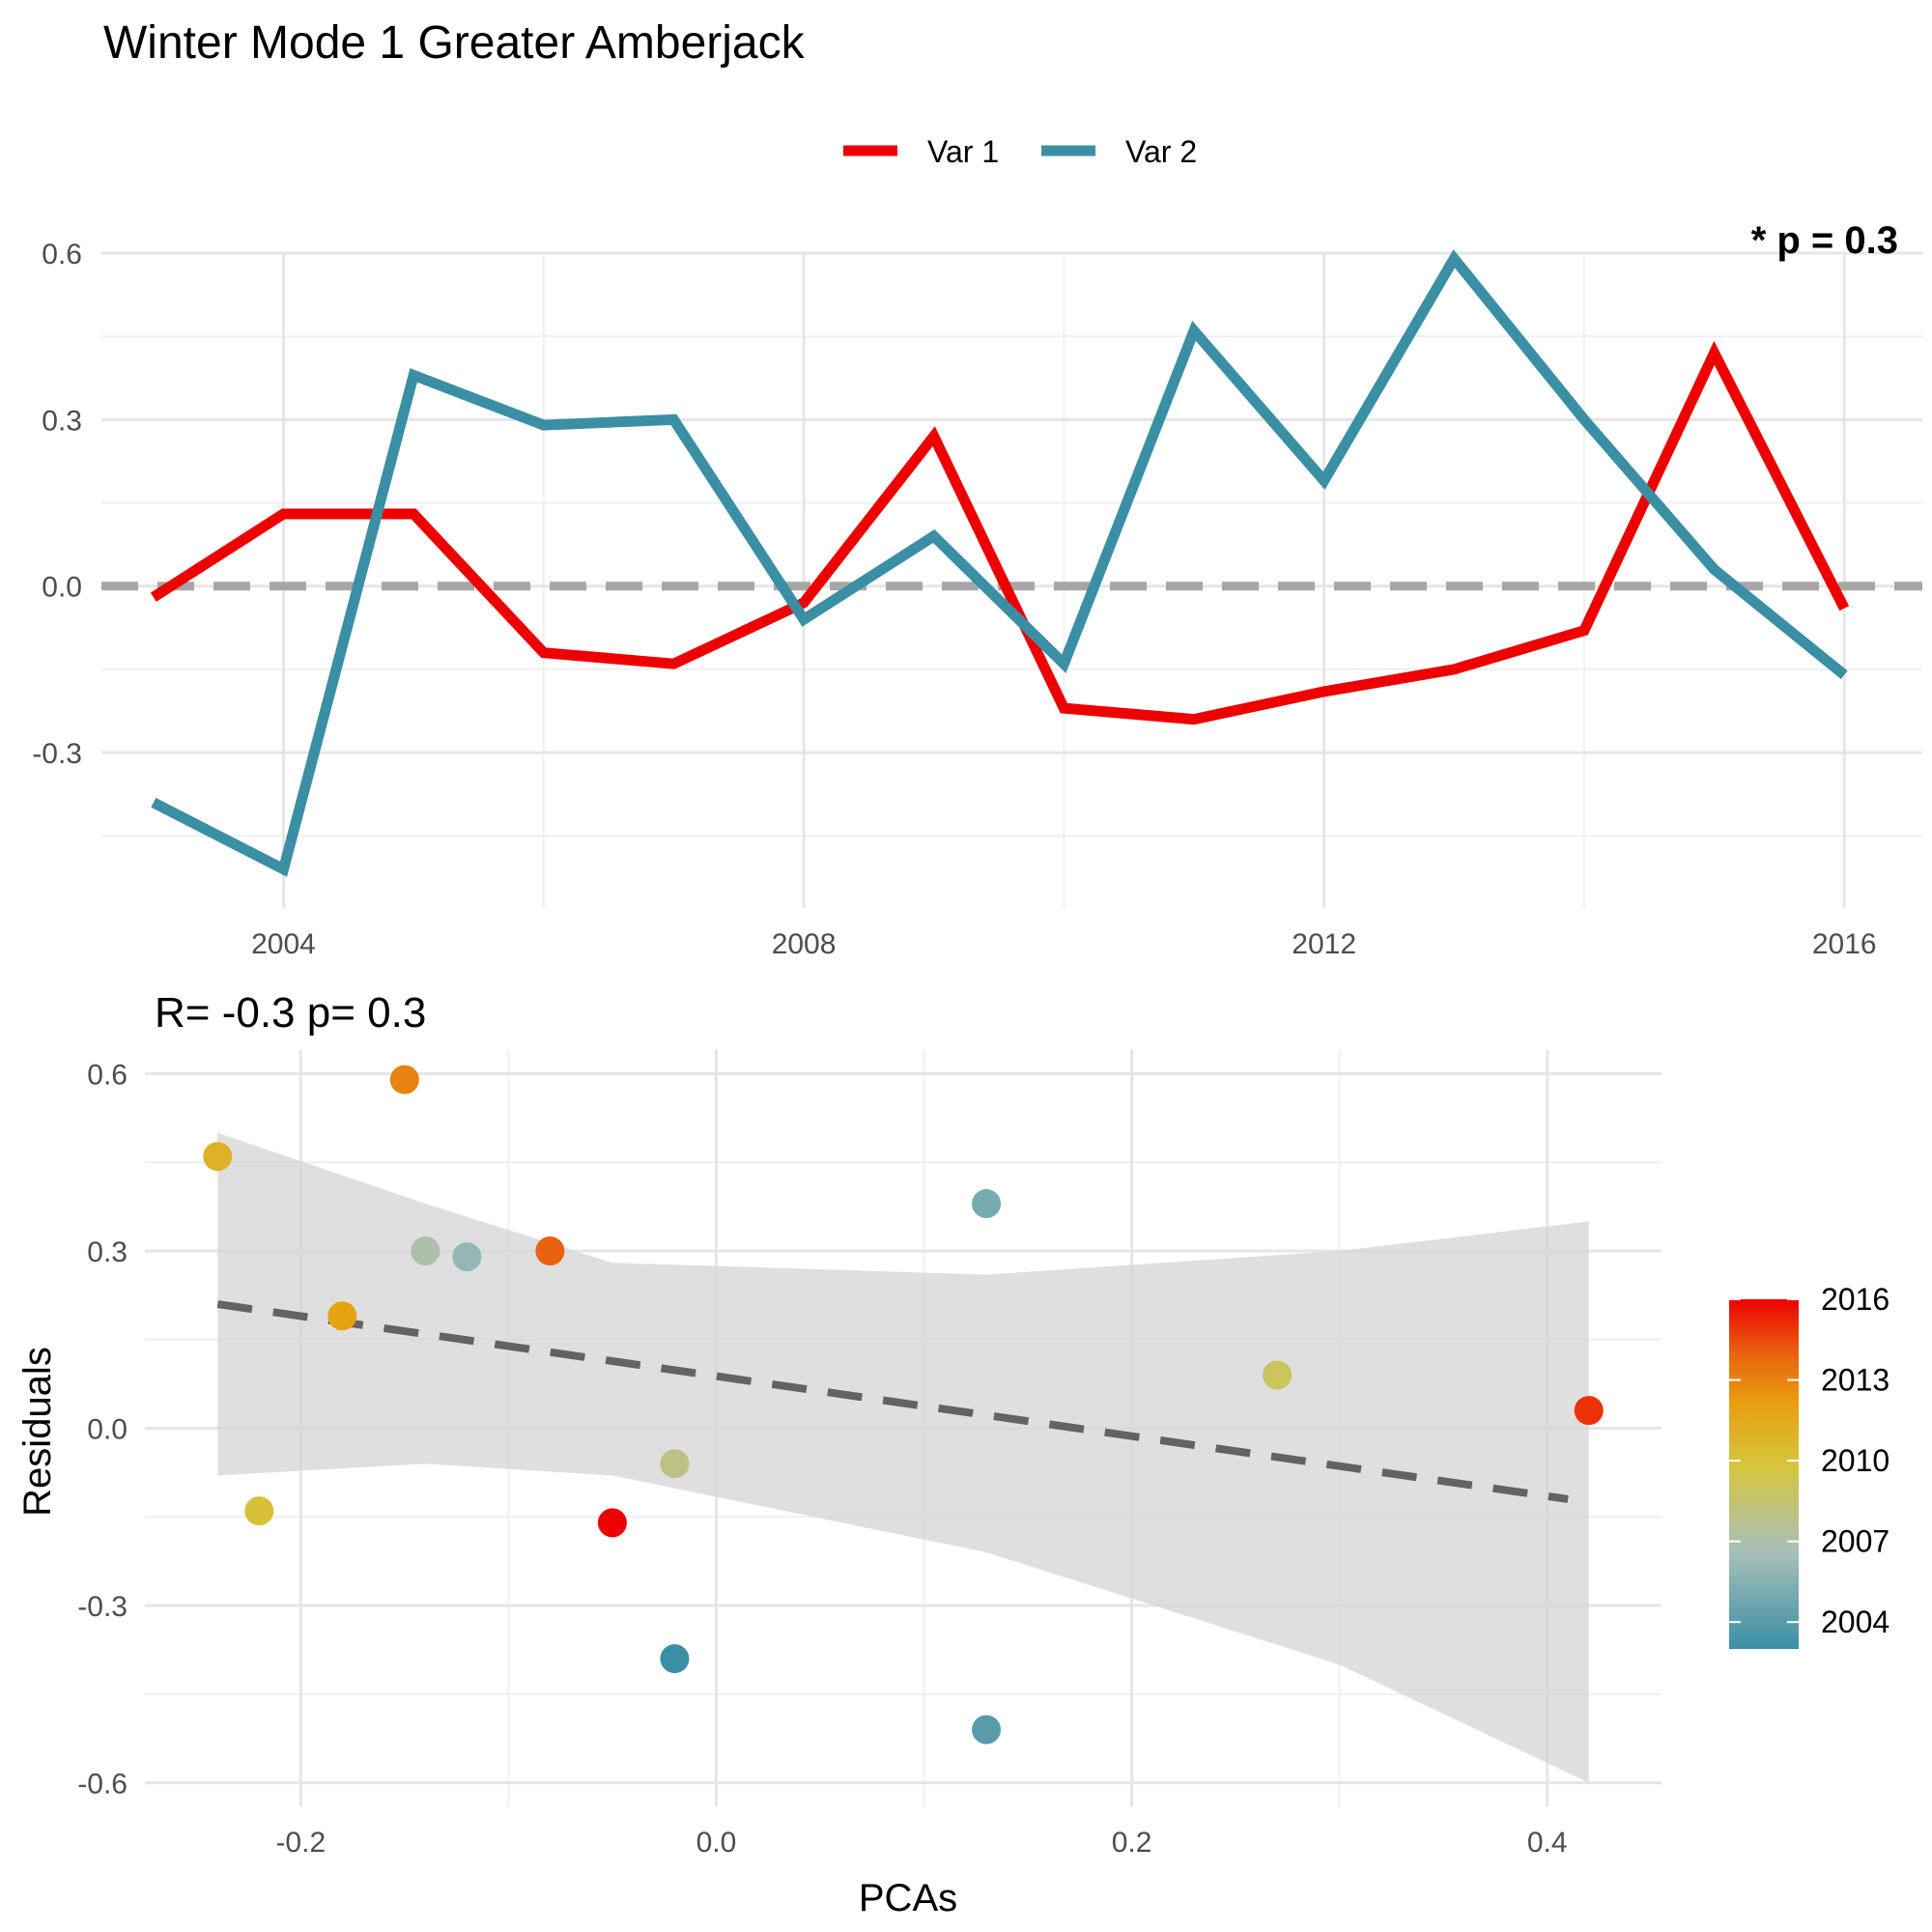 This screenshot has height=1932, width=1932. Describe the element at coordinates (1324, 944) in the screenshot. I see `x-tick-label: 2012` at that location.